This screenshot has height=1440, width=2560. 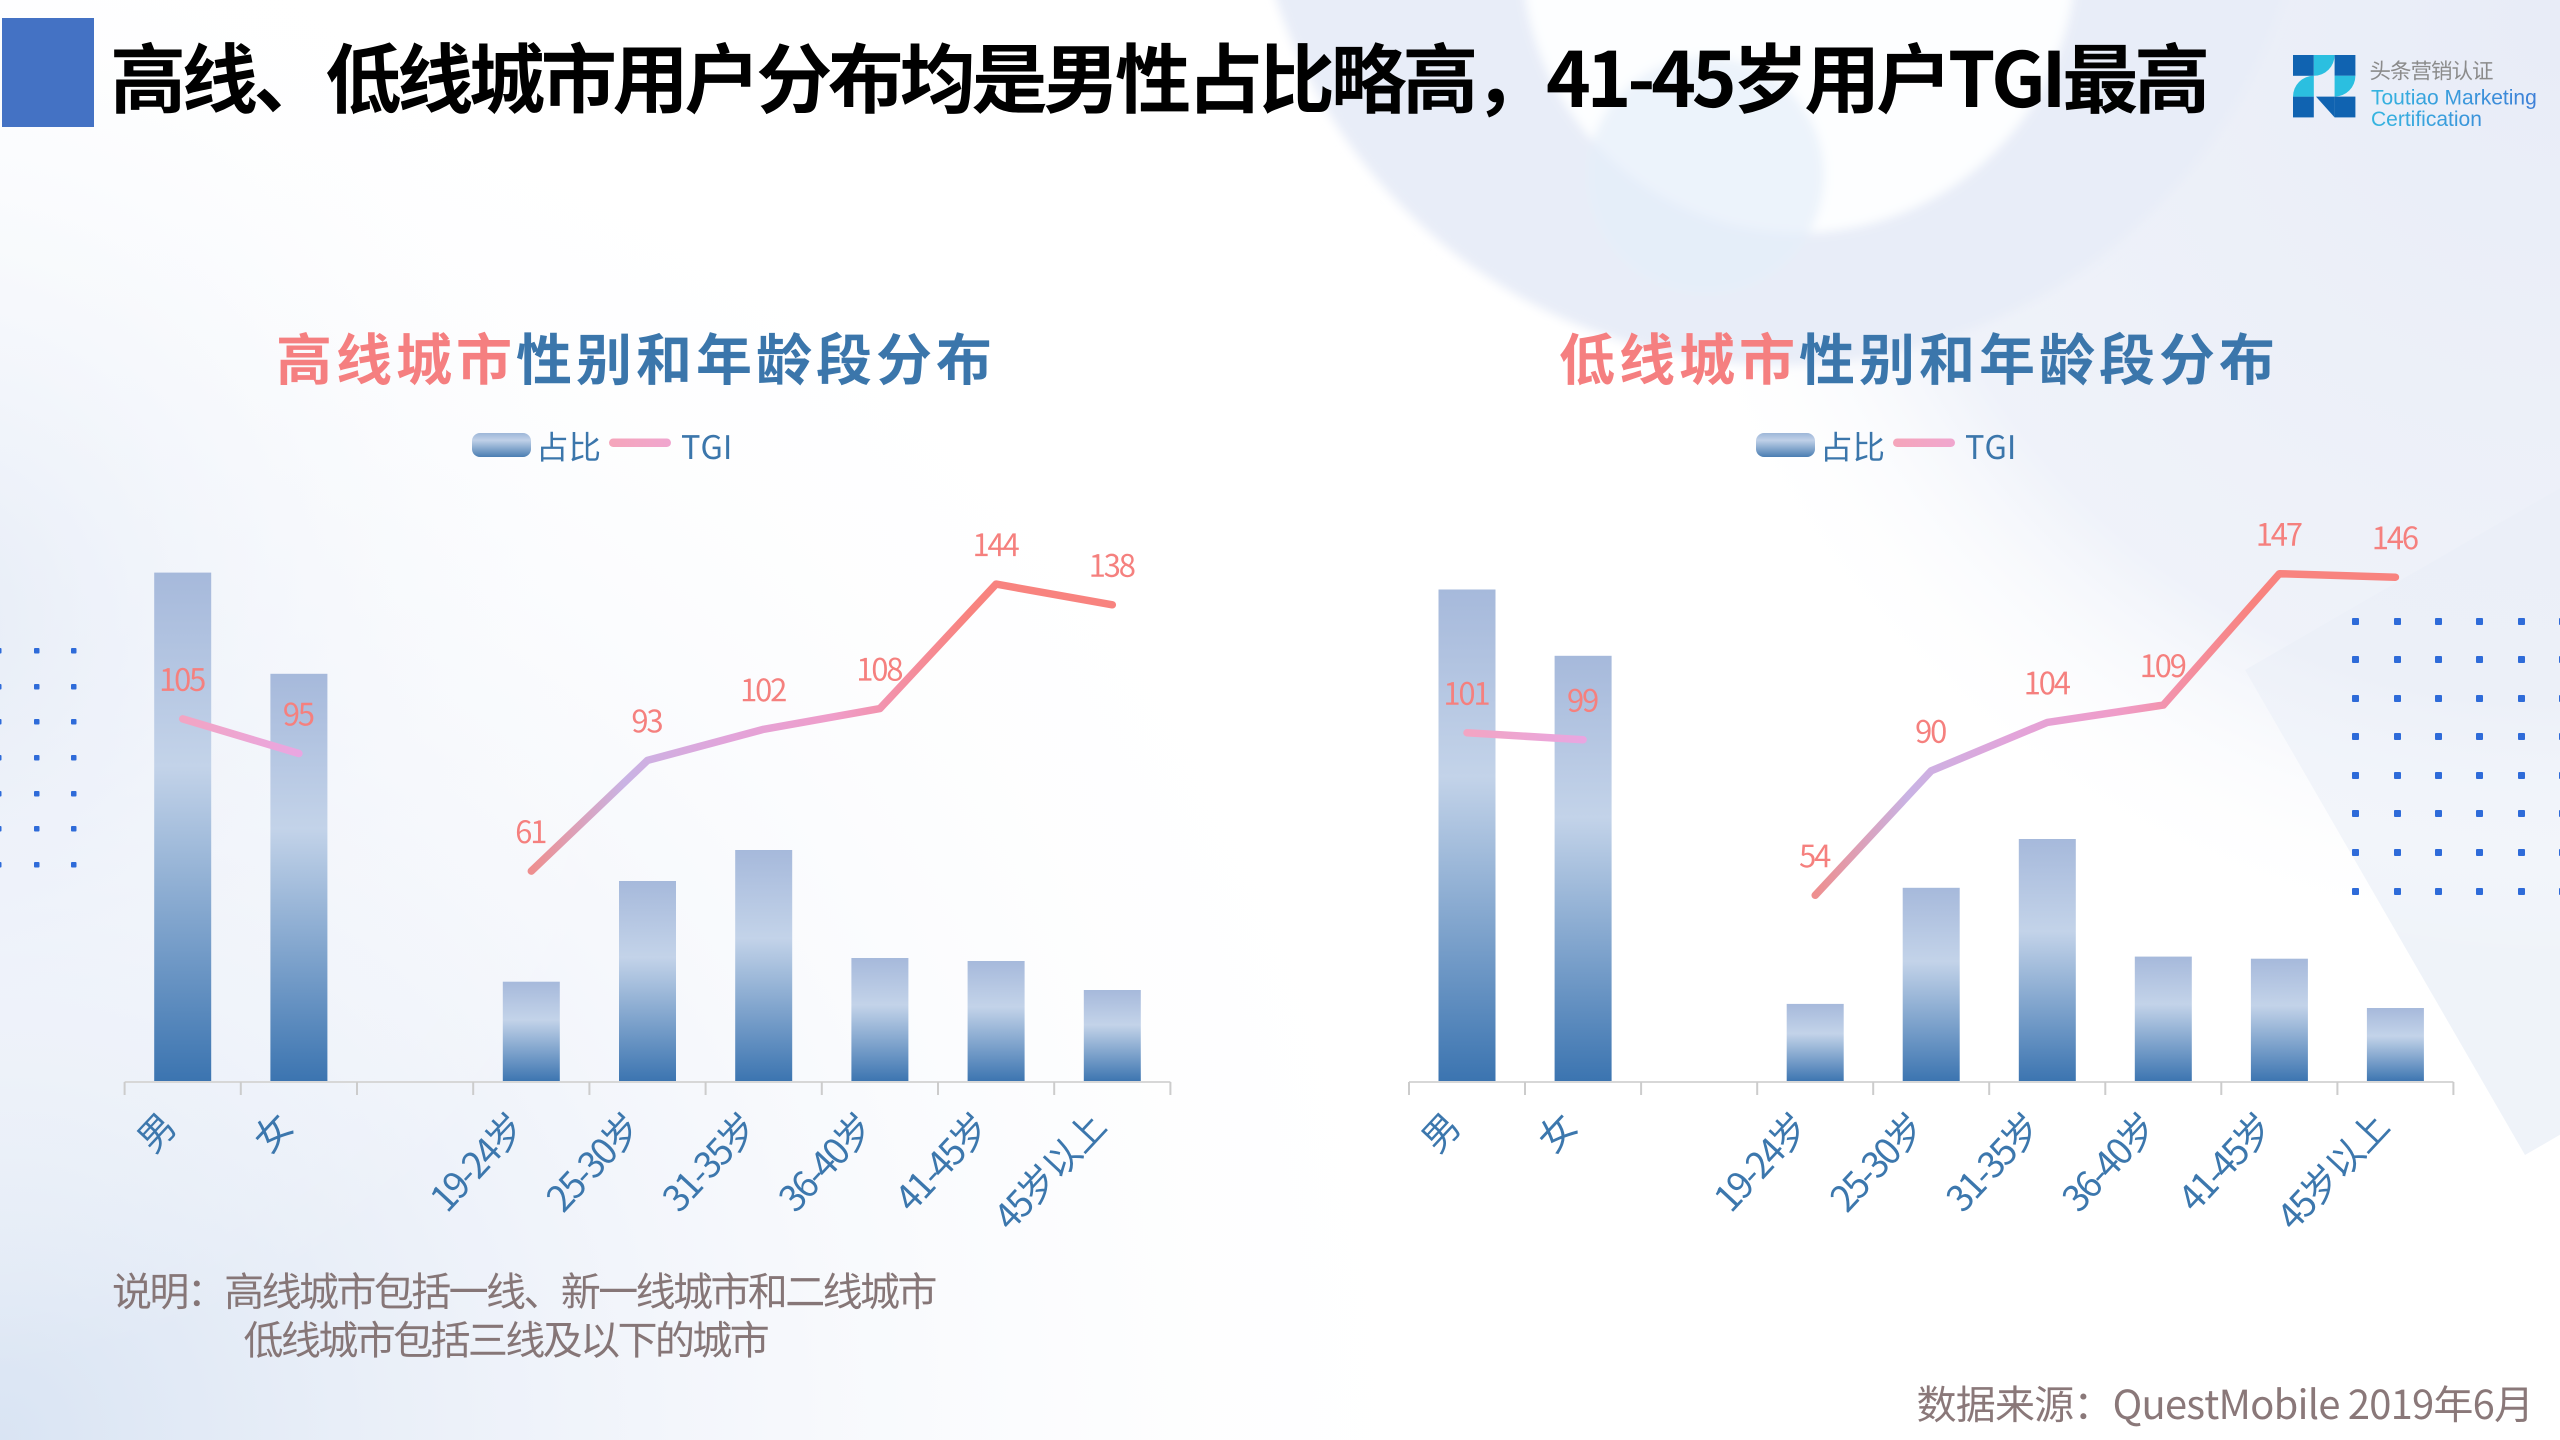 What do you see at coordinates (2454, 98) in the screenshot?
I see `svg-text: Toutiao Marketing` at bounding box center [2454, 98].